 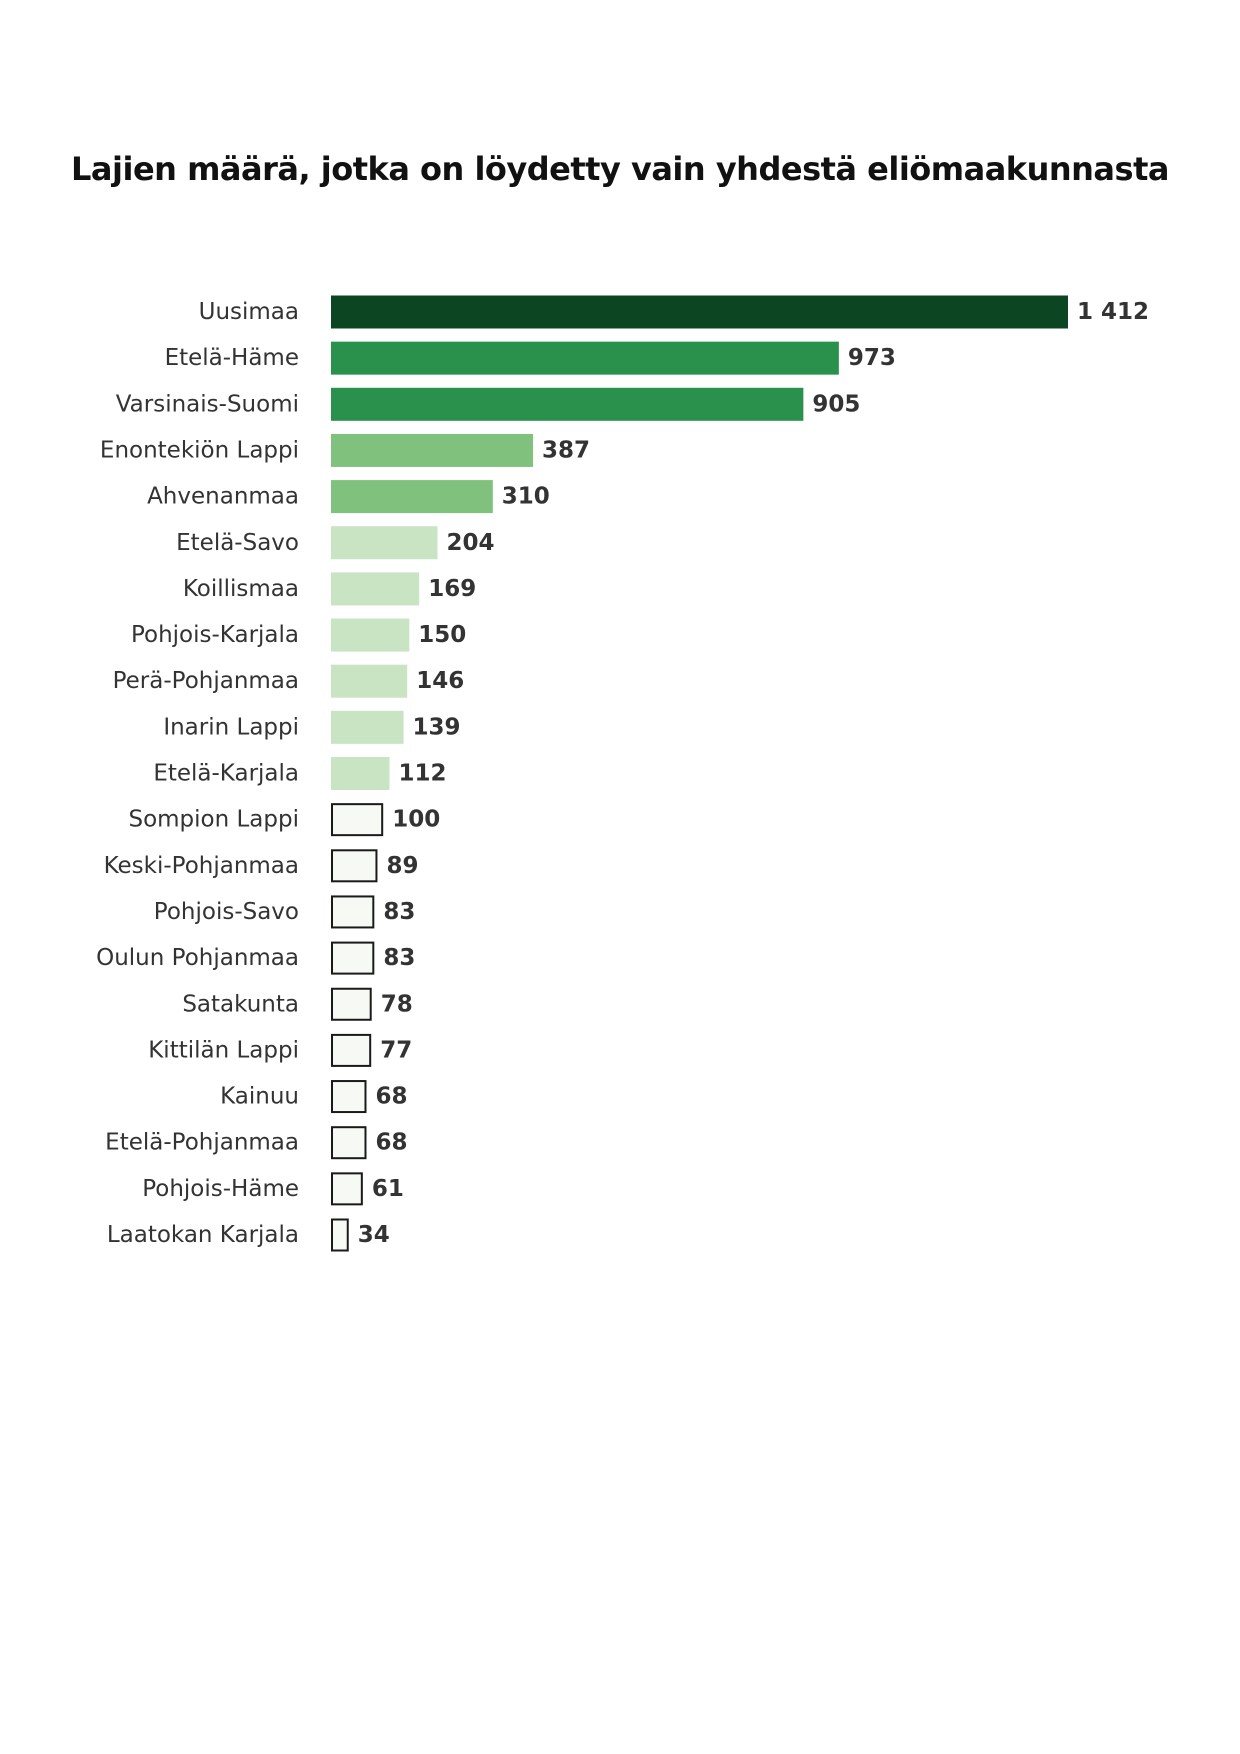 I want to click on value-label-kittilan-lappi: 77, so click(x=396, y=1050).